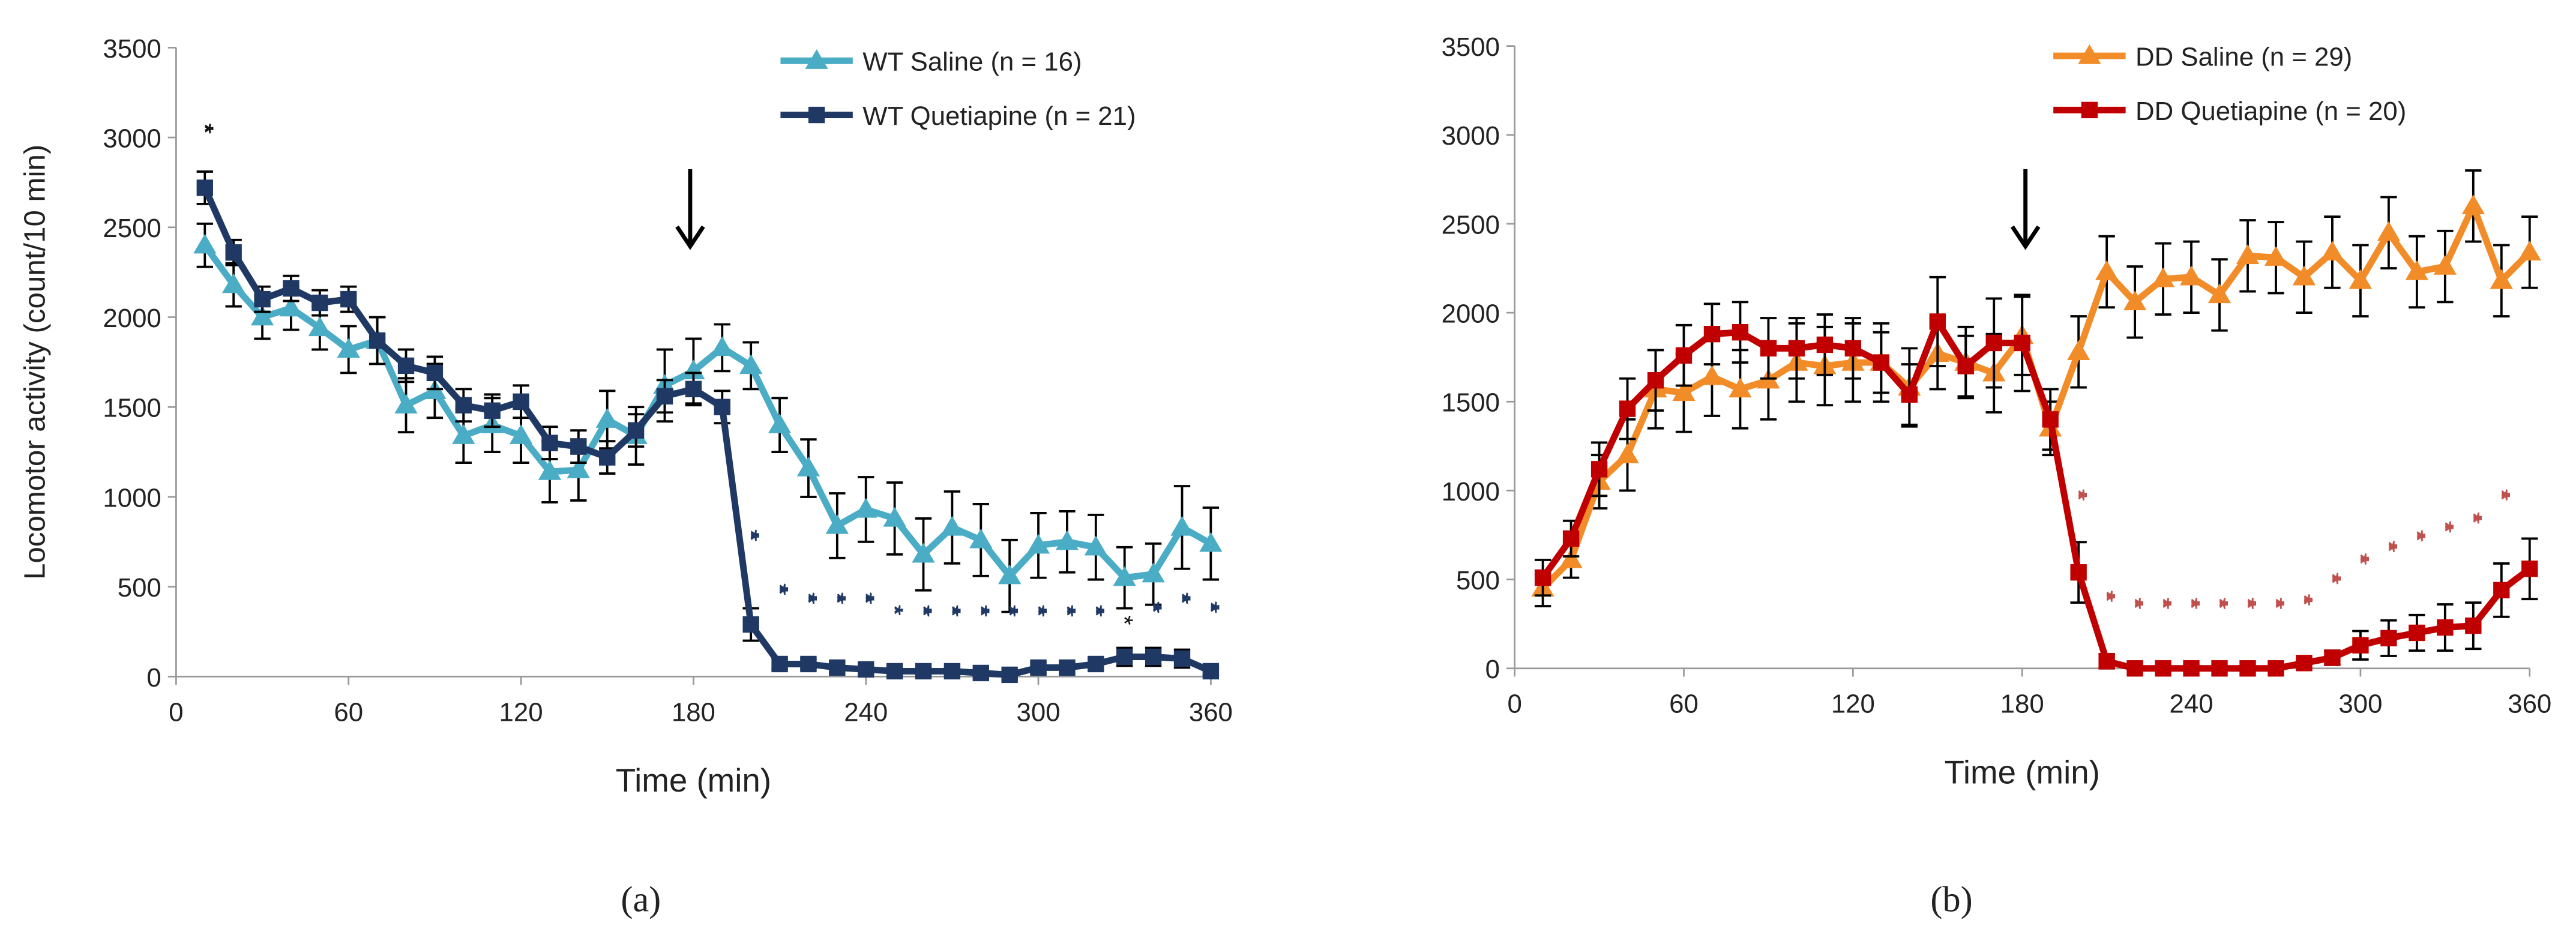 The image size is (2576, 941). What do you see at coordinates (2191, 704) in the screenshot?
I see `x-tick-label: 240` at bounding box center [2191, 704].